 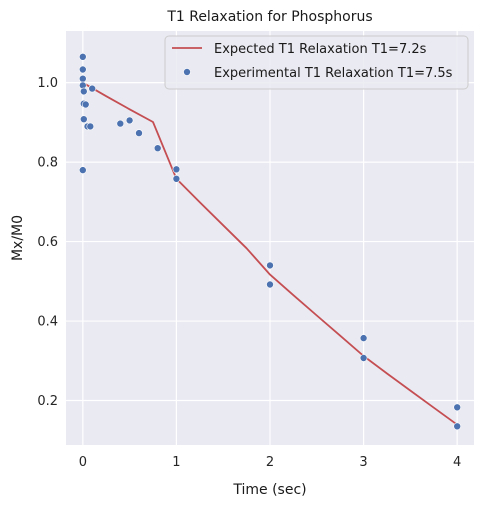 I want to click on y-tick-label: 1.0, so click(x=47, y=83).